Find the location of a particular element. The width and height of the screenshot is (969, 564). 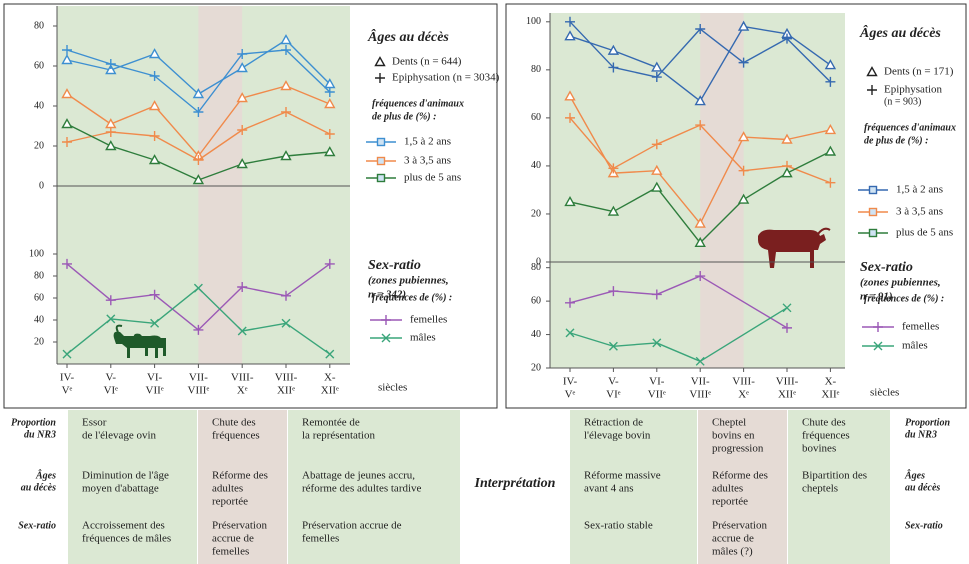

x-tick-label: VI- is located at coordinates (657, 382).